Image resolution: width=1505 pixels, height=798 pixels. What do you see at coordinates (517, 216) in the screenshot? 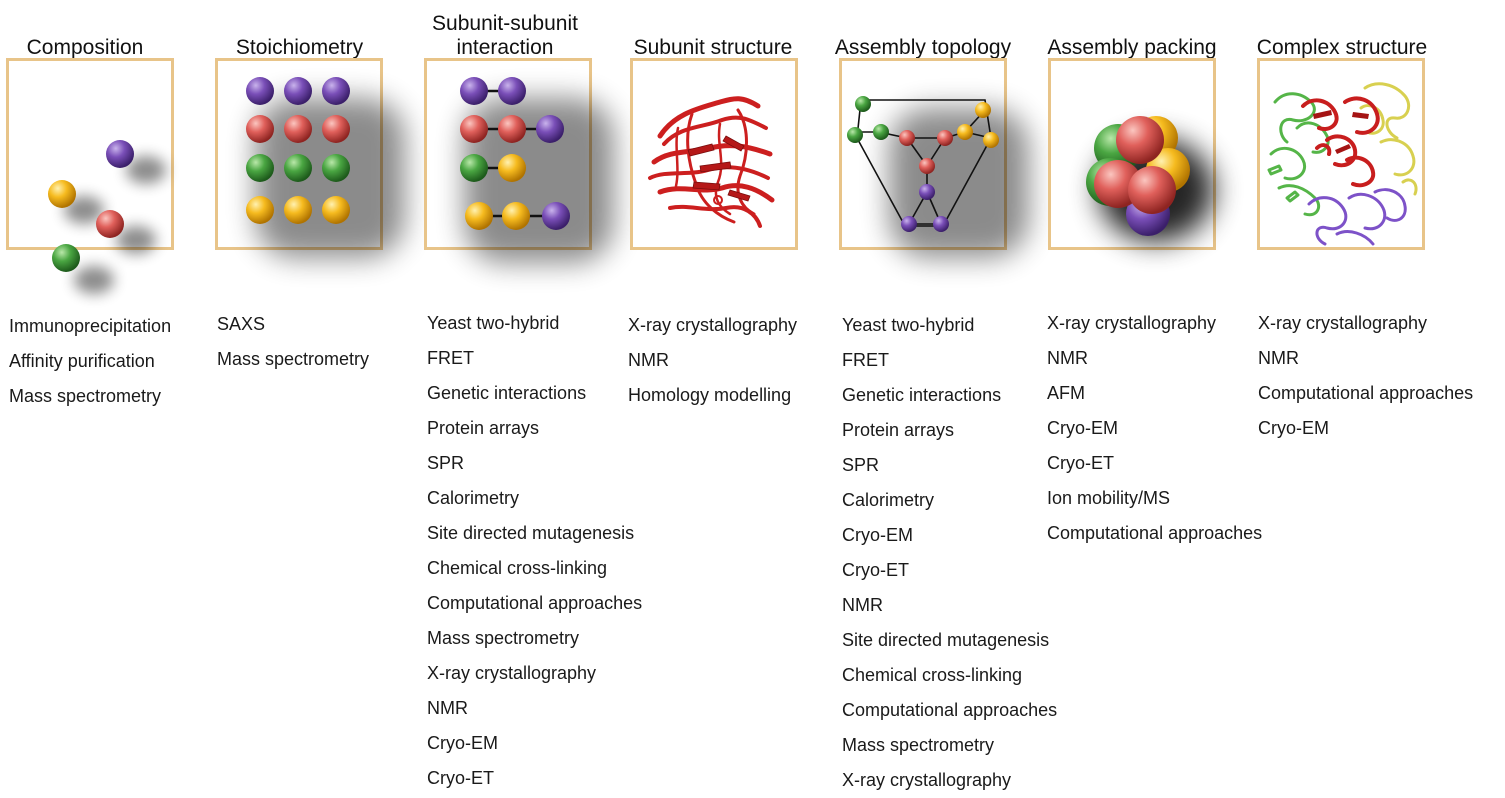
I see `interaction-chain-yellow-yellow-purple` at bounding box center [517, 216].